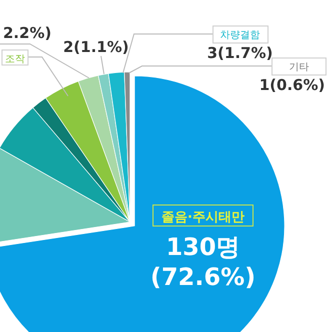 Image resolution: width=330 pixels, height=332 pixels. I want to click on data-label: 3(1.7%), so click(240, 53).